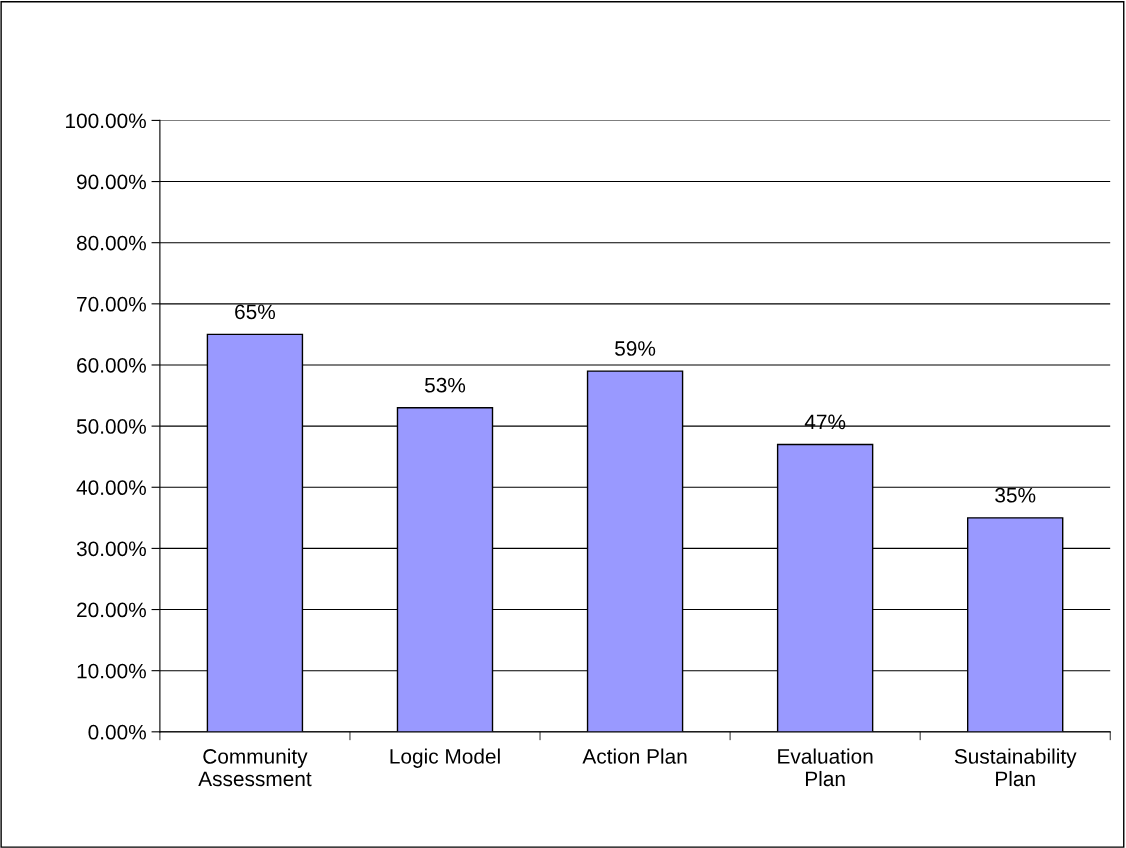 This screenshot has width=1126, height=848. What do you see at coordinates (111, 304) in the screenshot?
I see `y-tick-label: 70.00%` at bounding box center [111, 304].